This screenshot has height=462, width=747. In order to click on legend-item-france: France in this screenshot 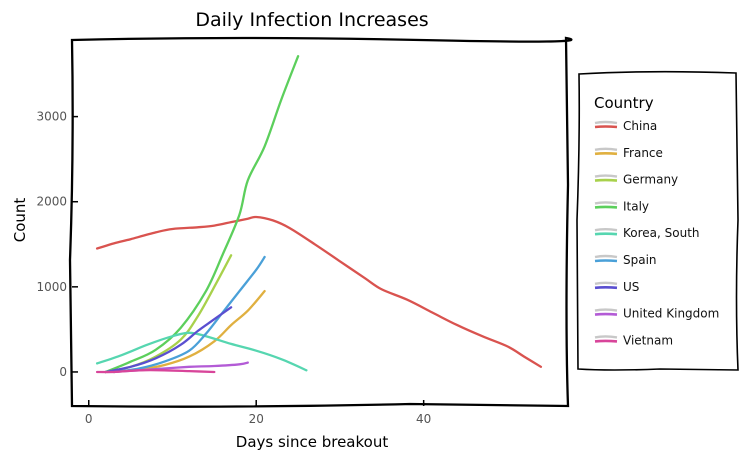, I will do `click(628, 153)`.